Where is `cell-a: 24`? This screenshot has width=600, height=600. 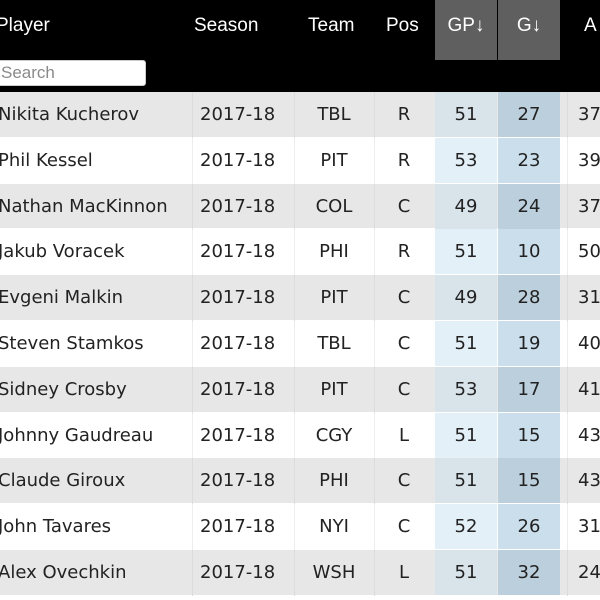 cell-a: 24 is located at coordinates (589, 572).